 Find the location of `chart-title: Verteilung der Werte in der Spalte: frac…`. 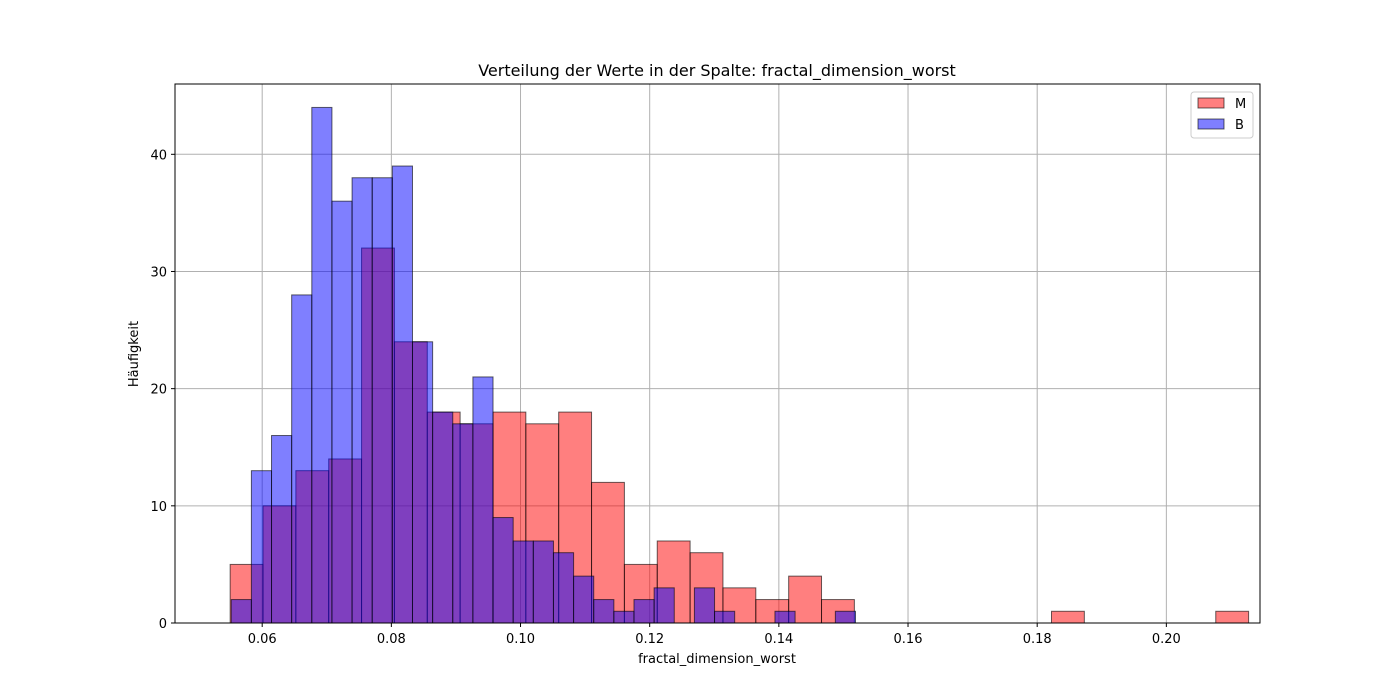

chart-title: Verteilung der Werte in der Spalte: frac… is located at coordinates (717, 71).